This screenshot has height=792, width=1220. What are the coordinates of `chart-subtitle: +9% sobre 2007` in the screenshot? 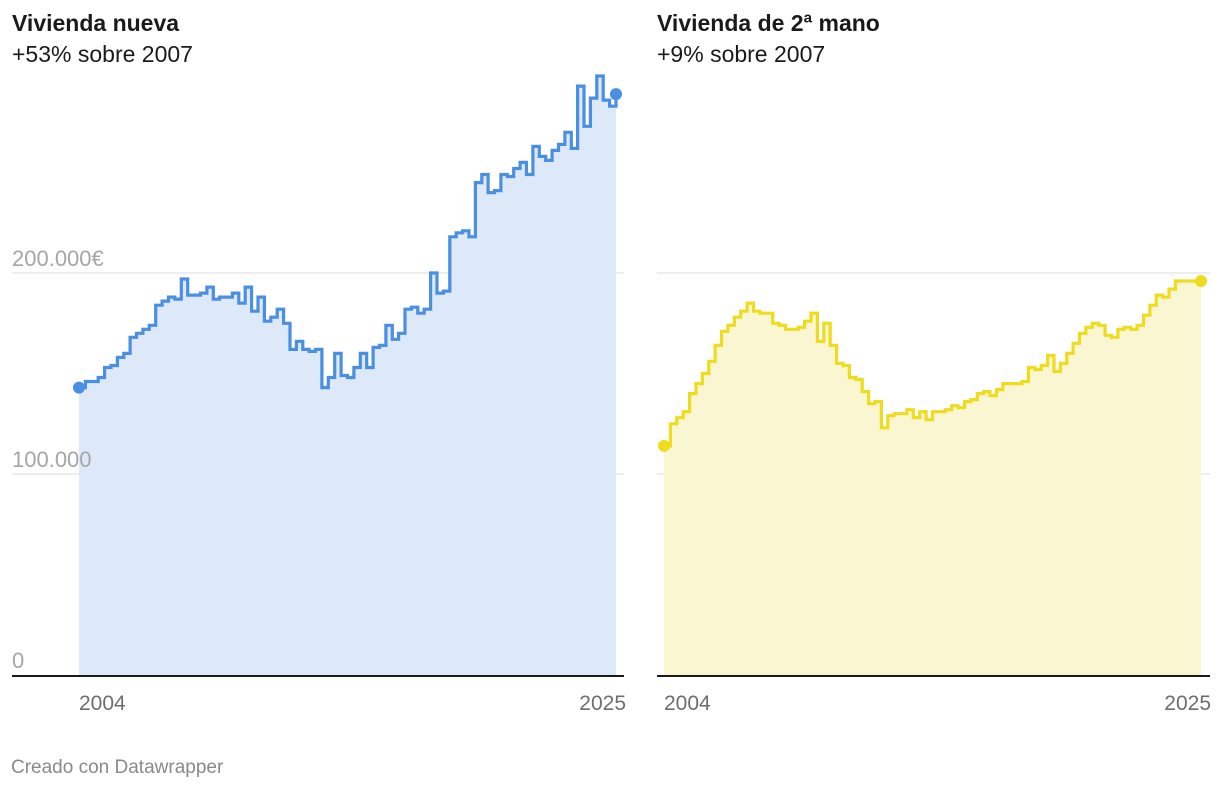 It's located at (741, 54).